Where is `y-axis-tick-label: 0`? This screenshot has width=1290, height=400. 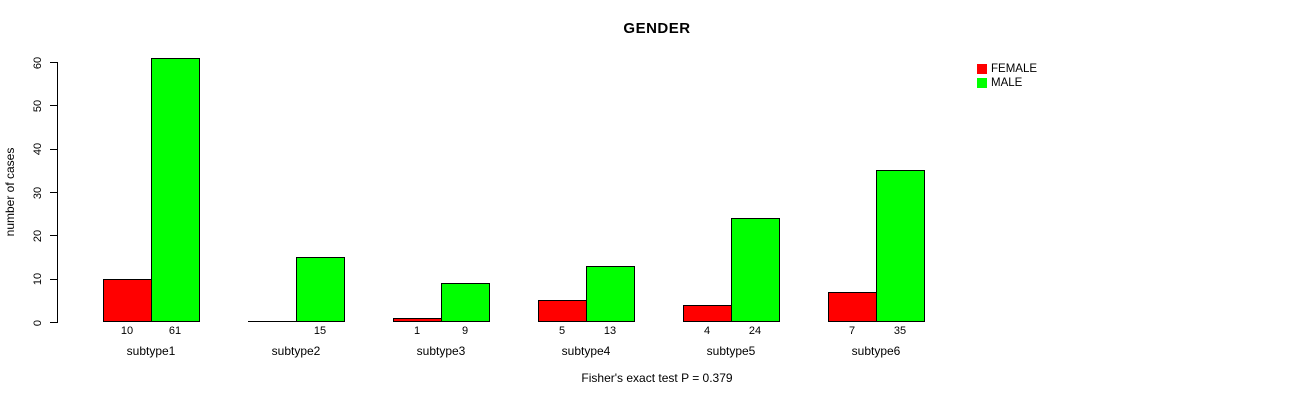
y-axis-tick-label: 0 is located at coordinates (38, 322).